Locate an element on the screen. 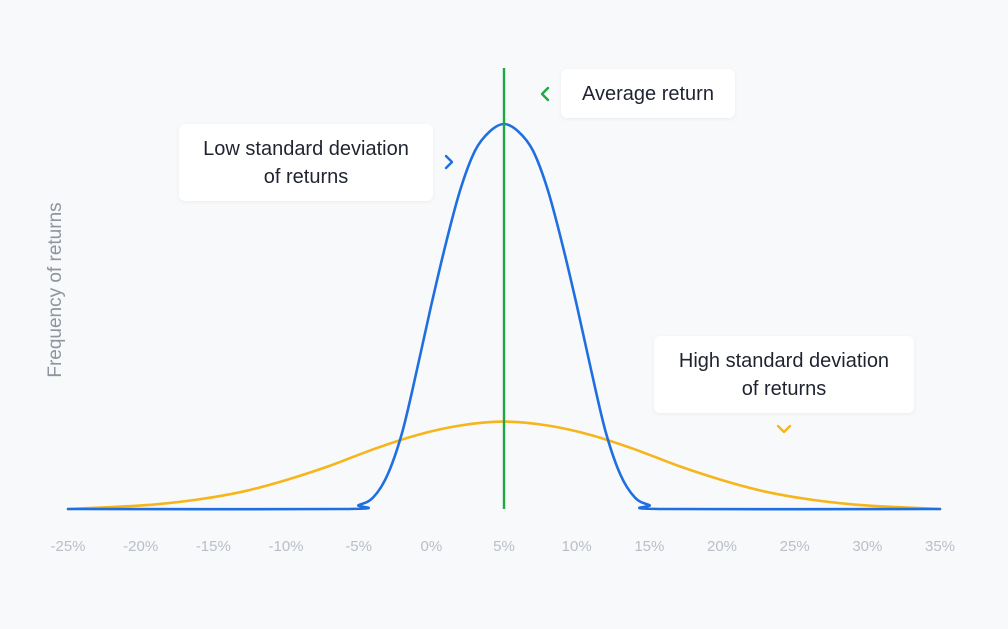 This screenshot has height=629, width=1008. high-sd-label-line1: High standard deviation is located at coordinates (784, 360).